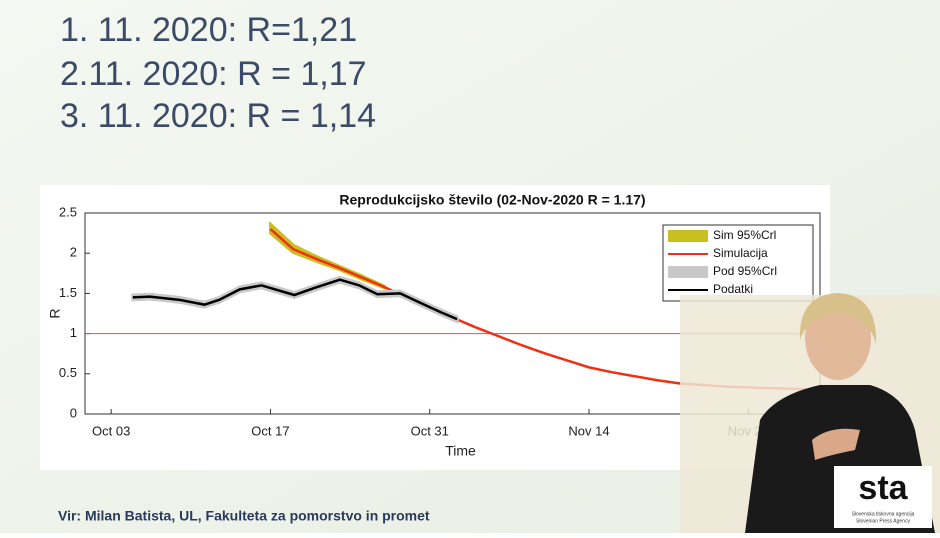 This screenshot has width=940, height=538. Describe the element at coordinates (430, 430) in the screenshot. I see `x-tick-label: Oct 31` at that location.